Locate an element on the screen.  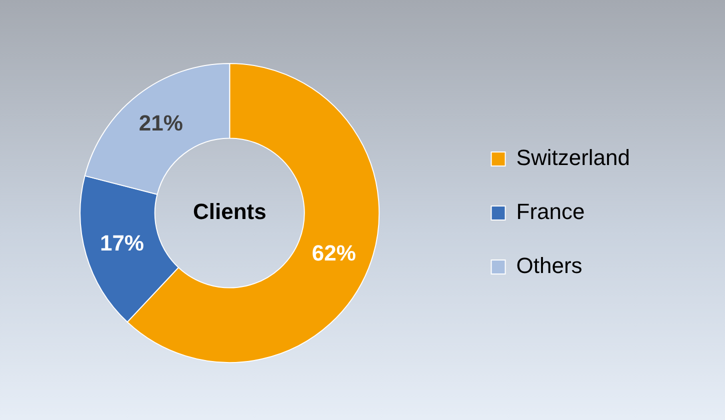
text: Clients is located at coordinates (229, 211).